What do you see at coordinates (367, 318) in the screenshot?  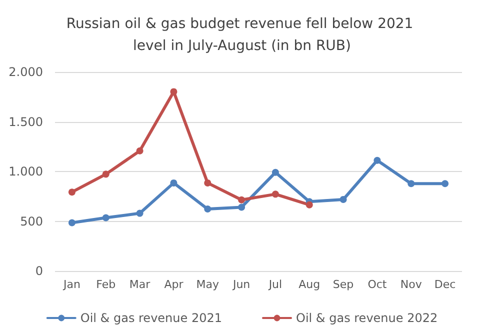 I see `legend-label: Oil & gas revenue 2022` at bounding box center [367, 318].